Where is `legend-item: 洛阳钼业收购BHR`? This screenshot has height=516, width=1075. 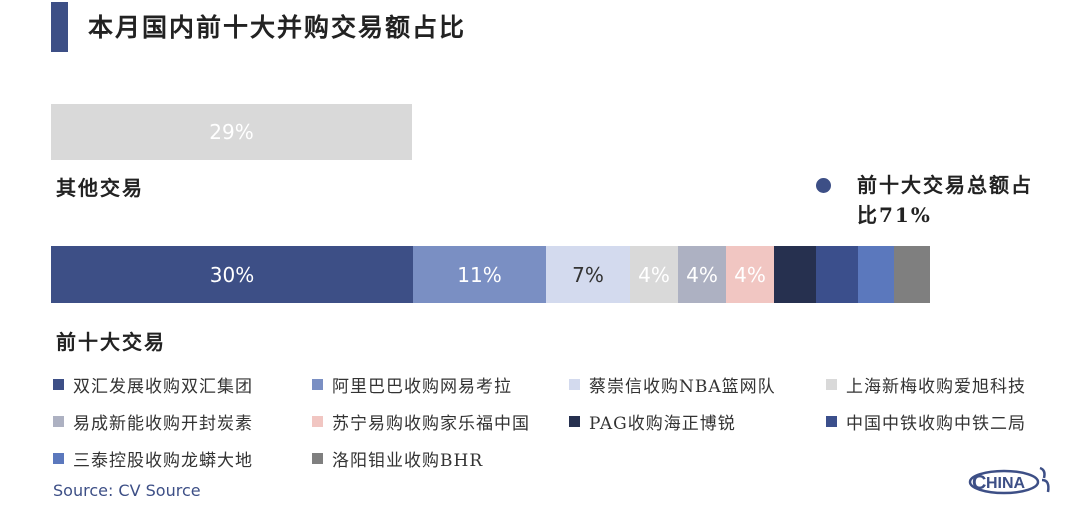 legend-item: 洛阳钼业收购BHR is located at coordinates (397, 458).